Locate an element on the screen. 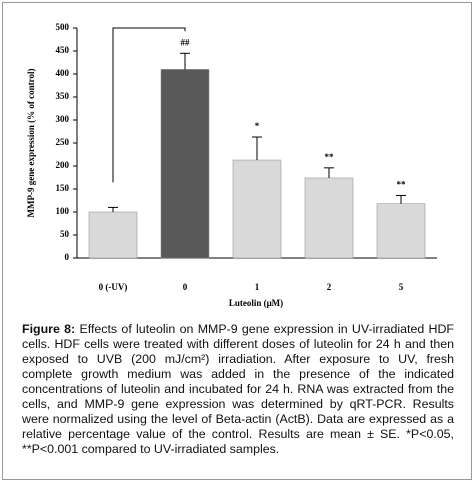 This screenshot has height=482, width=474. x-tick-label: 0 is located at coordinates (185, 287).